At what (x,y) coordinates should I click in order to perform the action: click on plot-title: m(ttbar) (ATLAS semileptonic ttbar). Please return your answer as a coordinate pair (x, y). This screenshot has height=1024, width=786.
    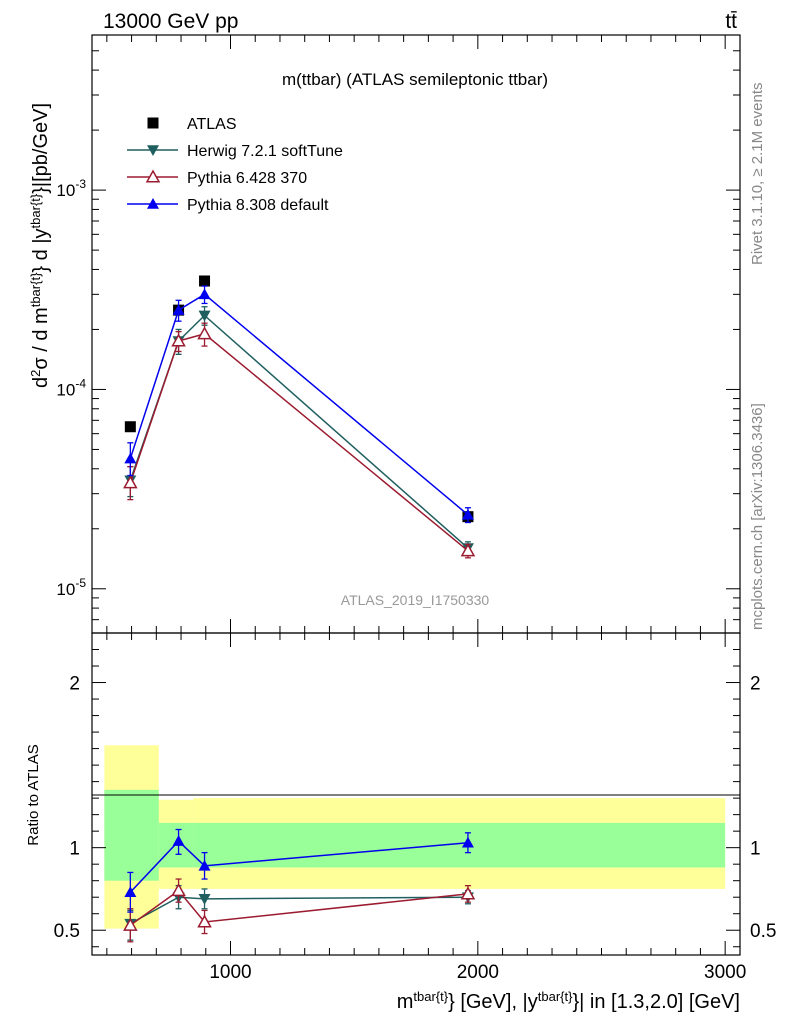
    Looking at the image, I should click on (415, 79).